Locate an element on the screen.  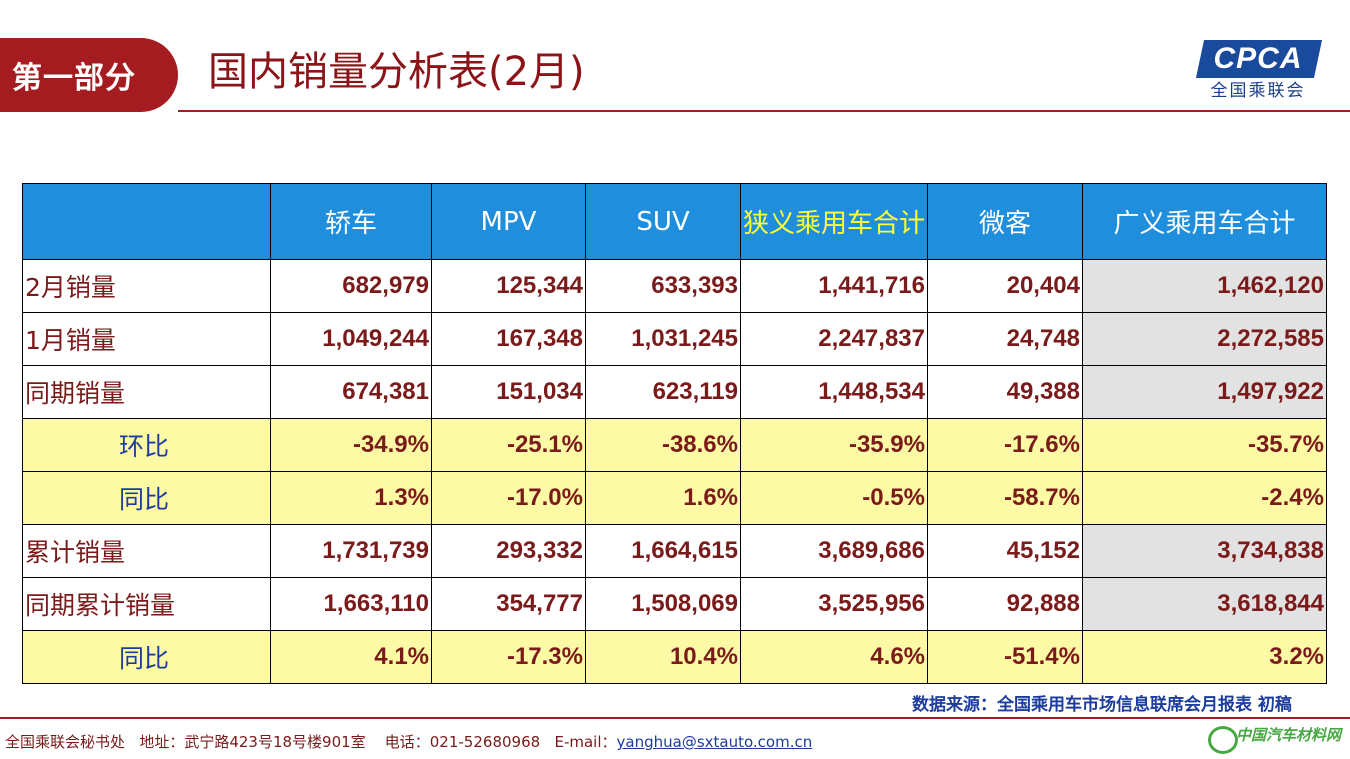
table-cell: 1,508,069 is located at coordinates (663, 604).